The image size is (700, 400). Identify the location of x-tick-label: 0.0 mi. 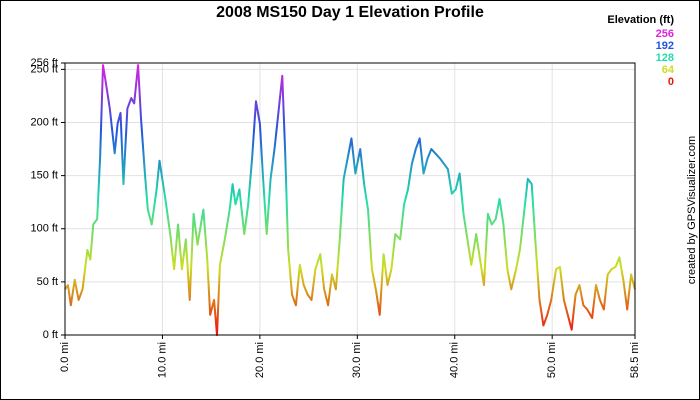
(65, 357).